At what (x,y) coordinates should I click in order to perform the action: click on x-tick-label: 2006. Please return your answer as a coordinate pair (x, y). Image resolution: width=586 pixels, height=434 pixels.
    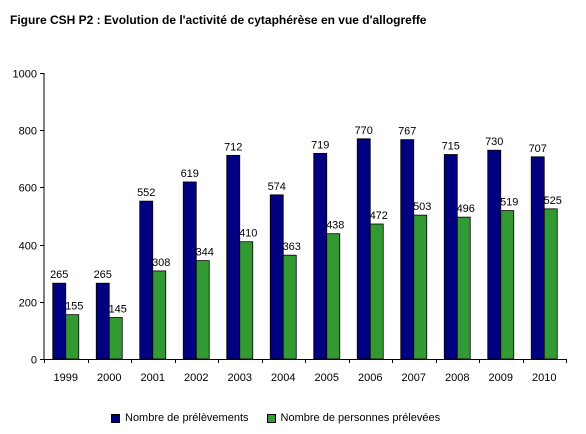
    Looking at the image, I should click on (370, 378).